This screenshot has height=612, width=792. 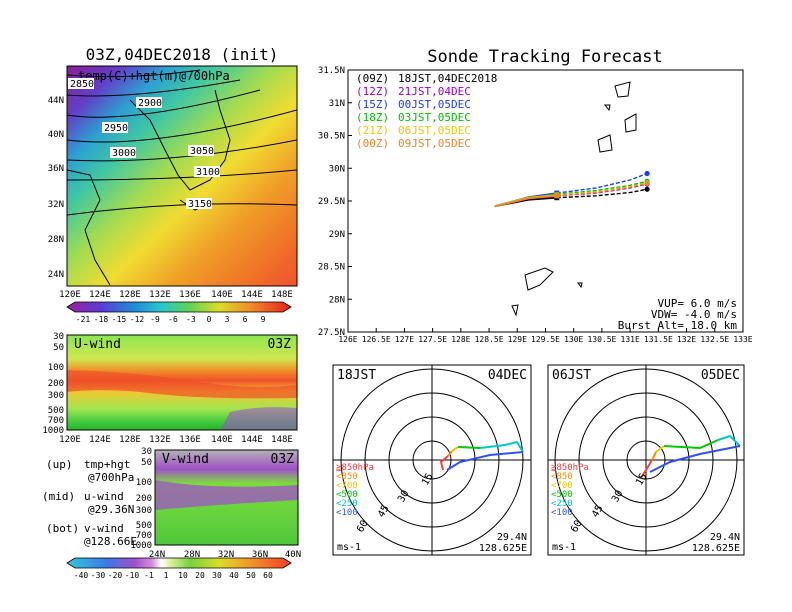 I want to click on x-tick-label: 129.5E, so click(x=545, y=339).